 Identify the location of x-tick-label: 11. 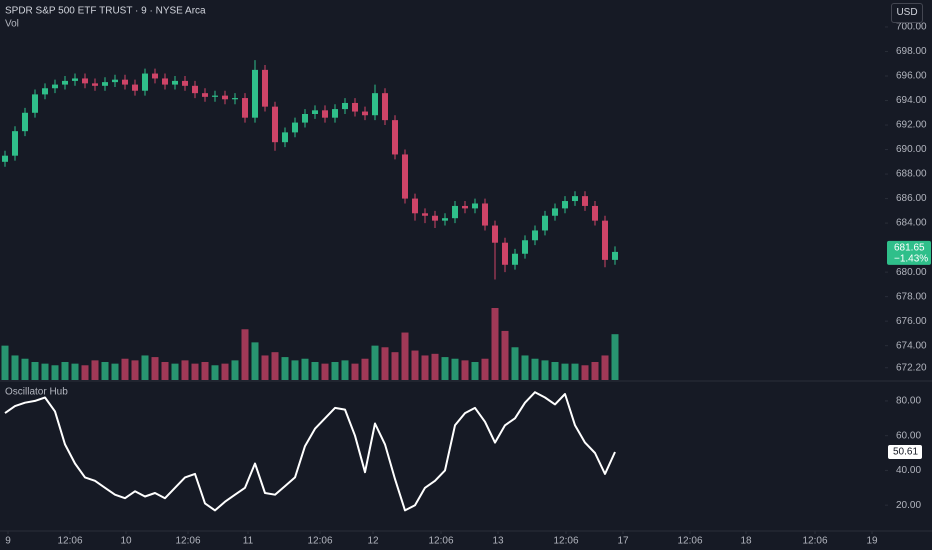
(248, 541).